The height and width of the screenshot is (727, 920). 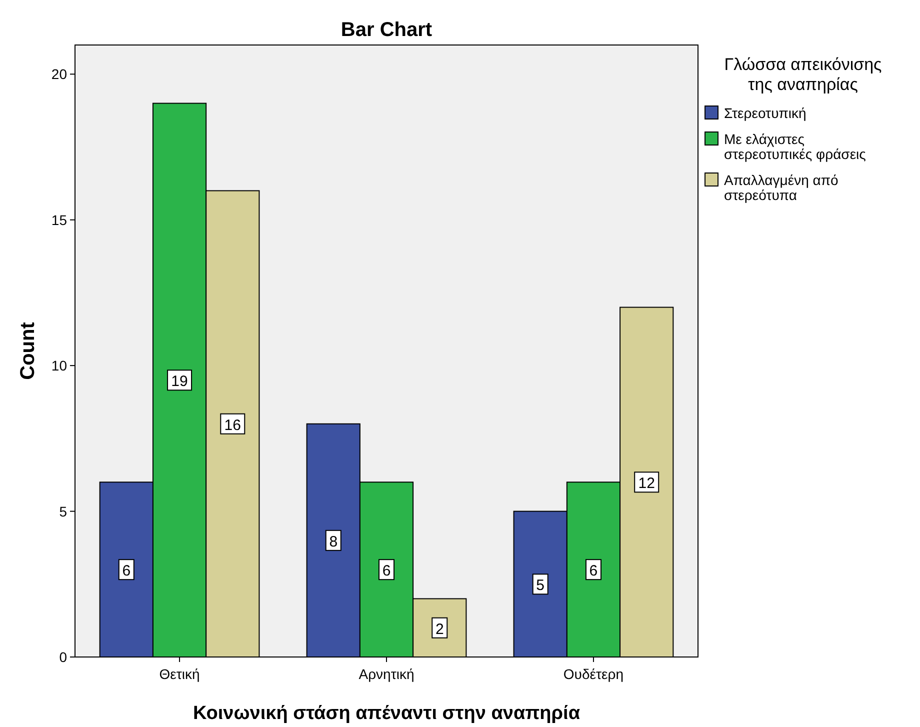 I want to click on data-label: 12, so click(x=646, y=483).